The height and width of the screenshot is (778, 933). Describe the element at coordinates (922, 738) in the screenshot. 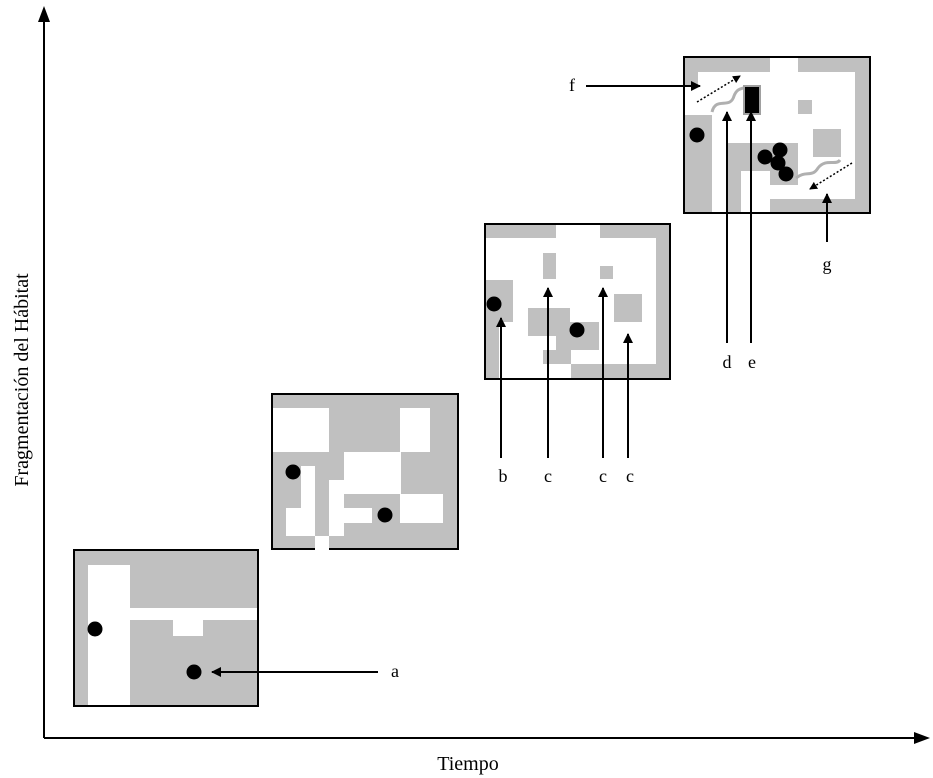

I see `x-axis-arrowhead` at that location.